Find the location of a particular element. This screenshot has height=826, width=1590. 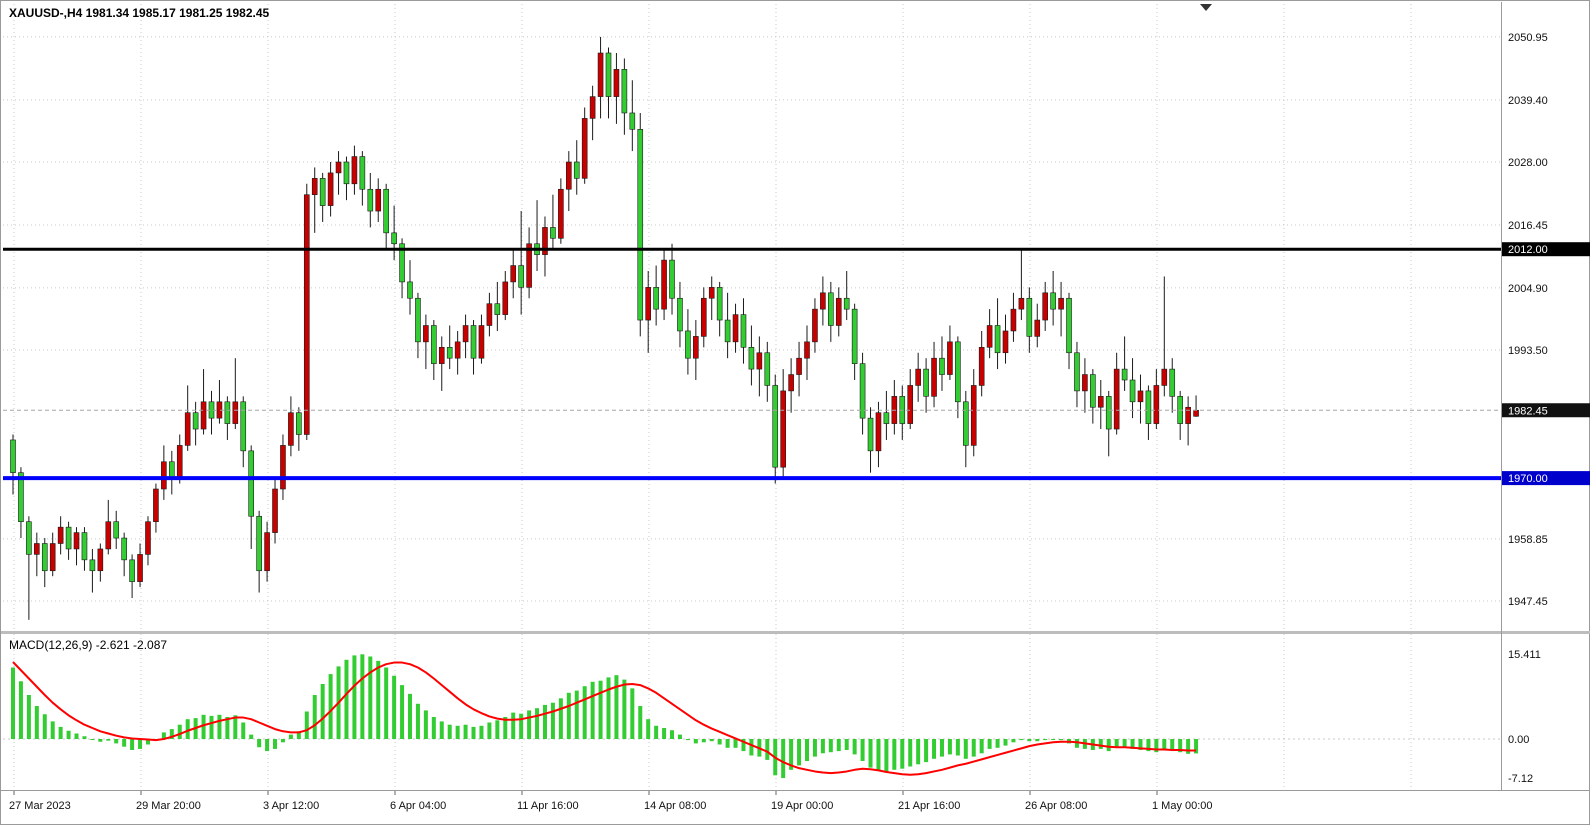

price-badge-label: 1970.00 is located at coordinates (1528, 479).